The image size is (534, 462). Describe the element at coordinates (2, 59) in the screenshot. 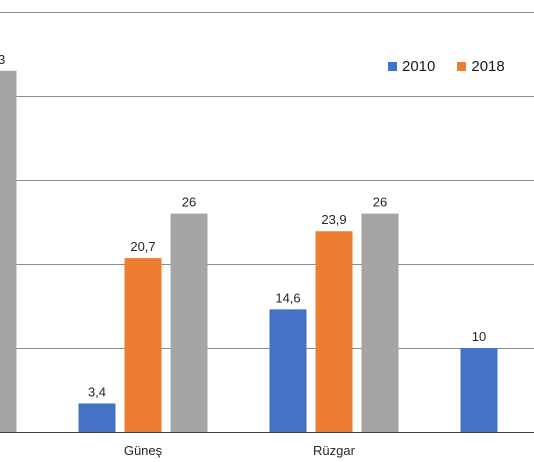

I see `data-label: 43` at that location.